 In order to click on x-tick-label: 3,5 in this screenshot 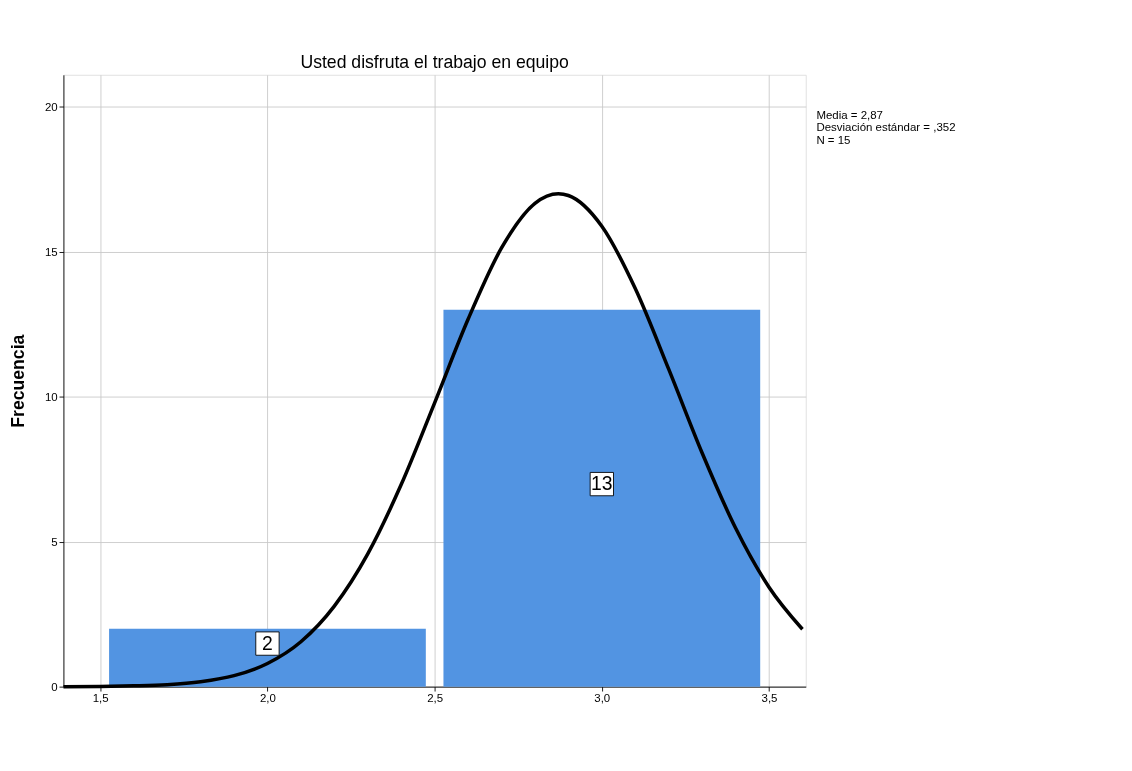, I will do `click(769, 698)`.